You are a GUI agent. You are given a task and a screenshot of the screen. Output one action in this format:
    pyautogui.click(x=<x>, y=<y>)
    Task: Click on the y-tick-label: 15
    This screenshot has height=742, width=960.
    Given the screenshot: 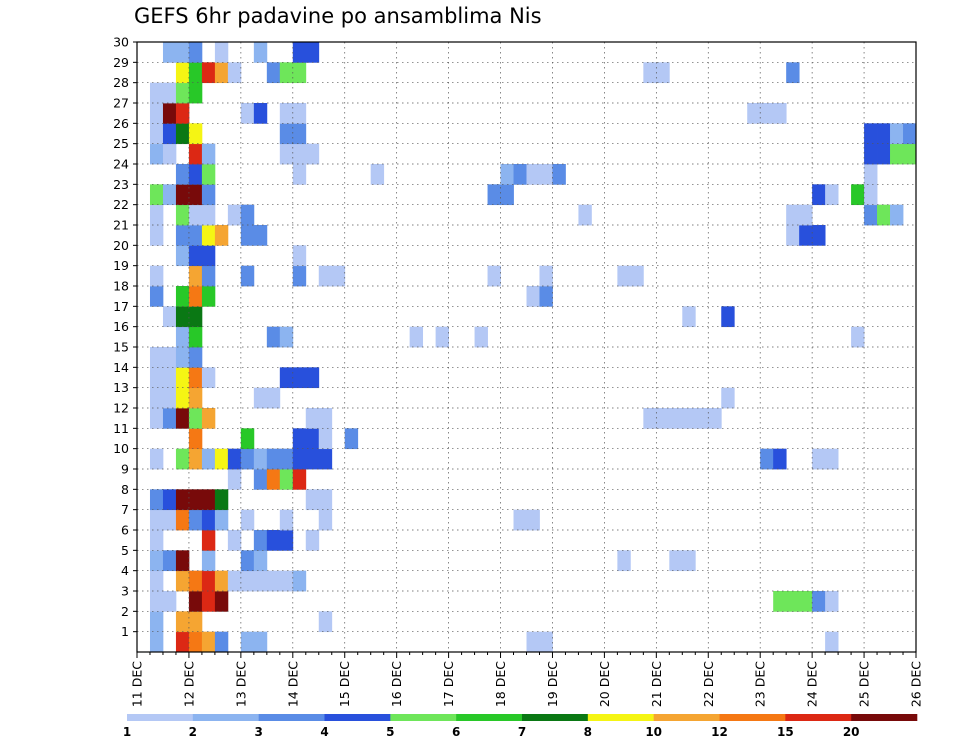 What is the action you would take?
    pyautogui.click(x=121, y=347)
    